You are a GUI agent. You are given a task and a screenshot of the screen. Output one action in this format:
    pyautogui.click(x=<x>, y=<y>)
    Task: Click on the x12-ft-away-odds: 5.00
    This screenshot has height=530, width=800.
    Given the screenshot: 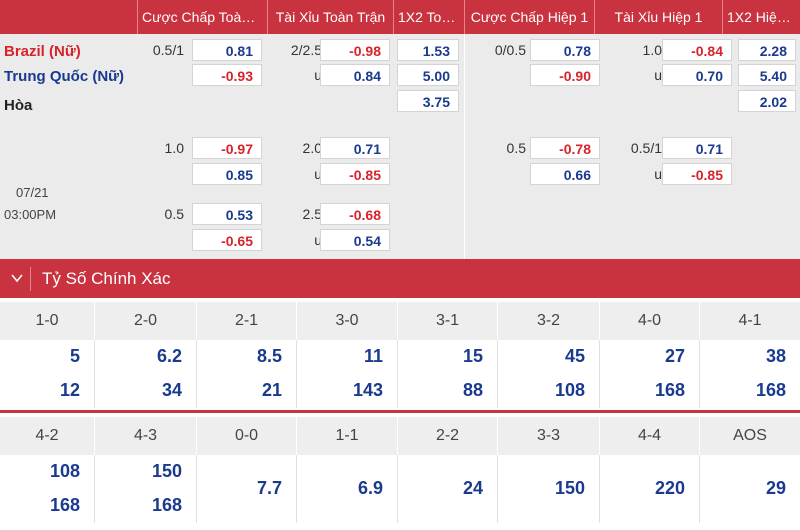 What is the action you would take?
    pyautogui.click(x=428, y=75)
    